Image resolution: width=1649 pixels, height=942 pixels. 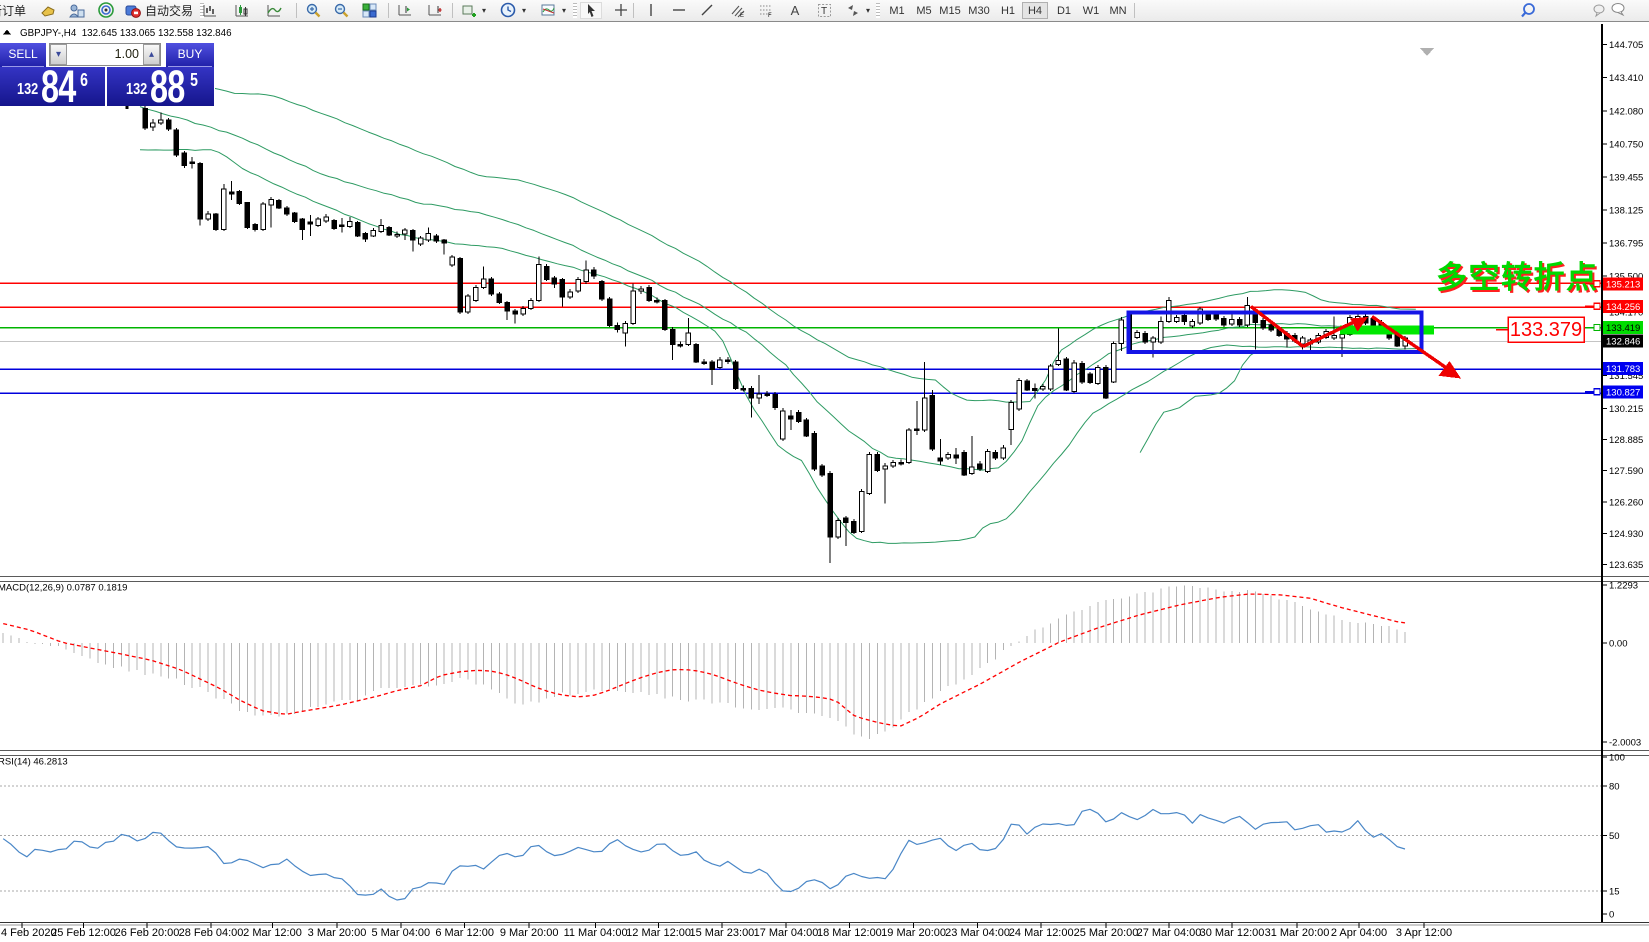 What do you see at coordinates (29, 933) in the screenshot?
I see `svg-text: 4 Feb 2020` at bounding box center [29, 933].